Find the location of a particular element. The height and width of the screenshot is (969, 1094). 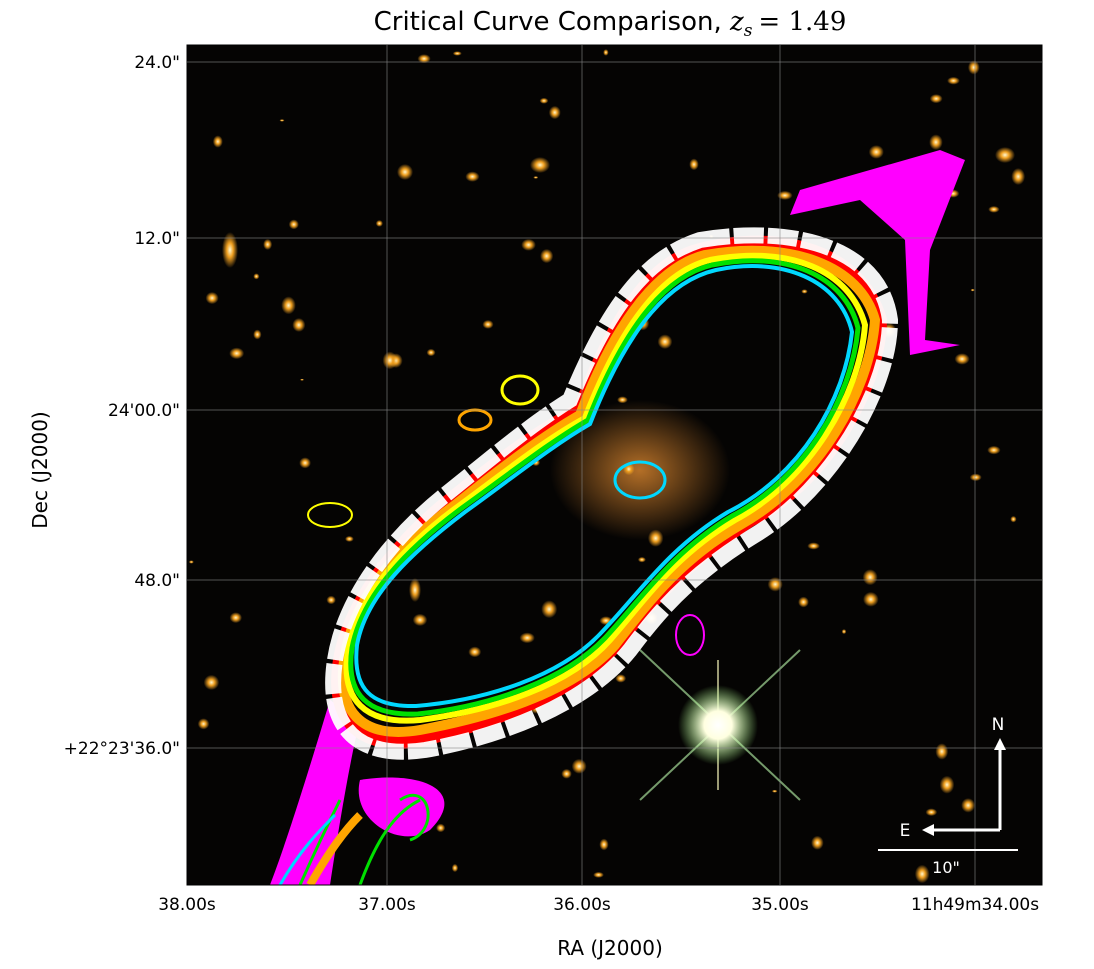

x-tick-label: 37.00s is located at coordinates (387, 905).